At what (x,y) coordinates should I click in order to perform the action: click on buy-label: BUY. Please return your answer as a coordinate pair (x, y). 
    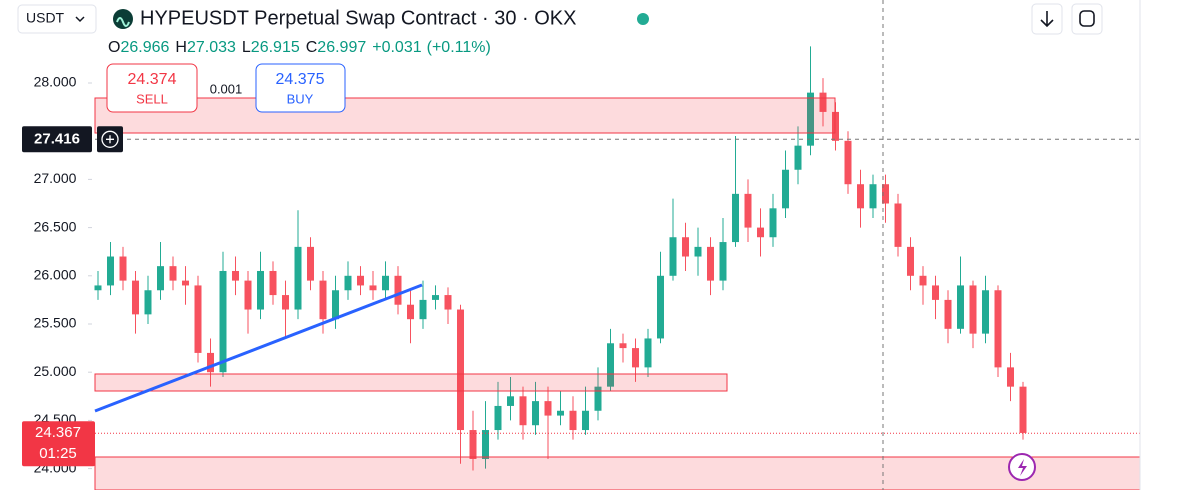
    Looking at the image, I should click on (300, 98).